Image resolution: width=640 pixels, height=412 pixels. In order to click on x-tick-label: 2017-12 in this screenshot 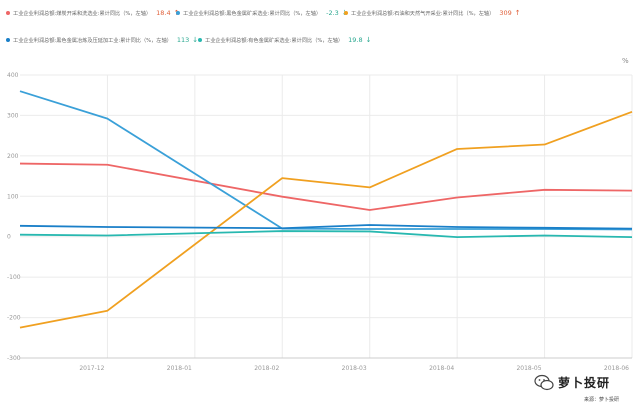, I will do `click(91, 368)`.